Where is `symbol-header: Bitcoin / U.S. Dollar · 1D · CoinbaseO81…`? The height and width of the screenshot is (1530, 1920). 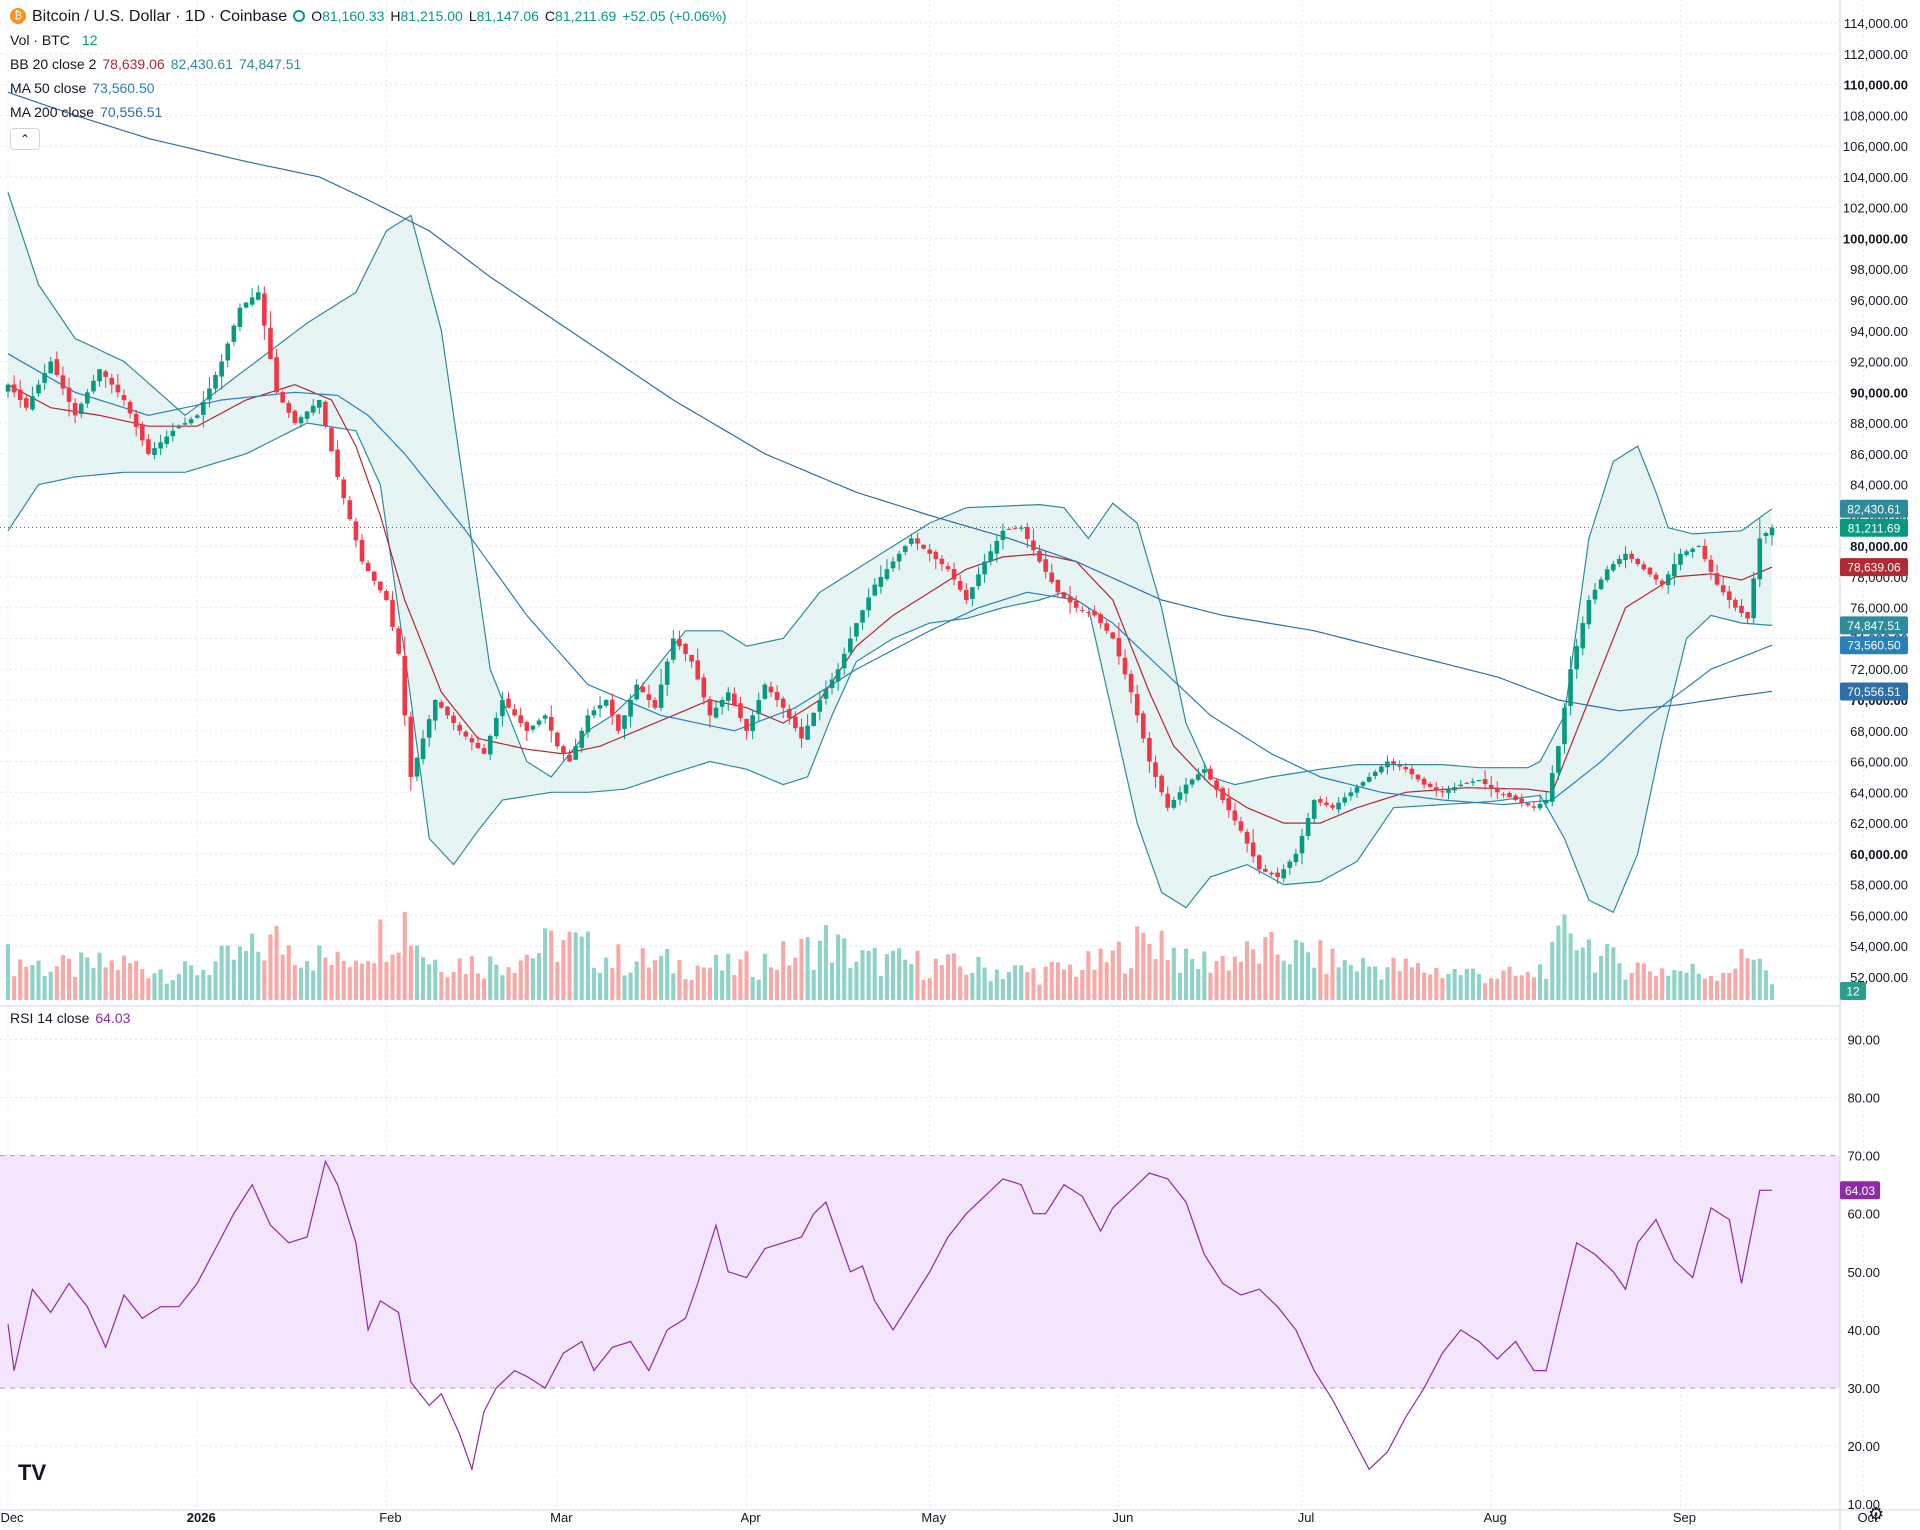
symbol-header: Bitcoin / U.S. Dollar · 1D · CoinbaseO81… is located at coordinates (368, 16).